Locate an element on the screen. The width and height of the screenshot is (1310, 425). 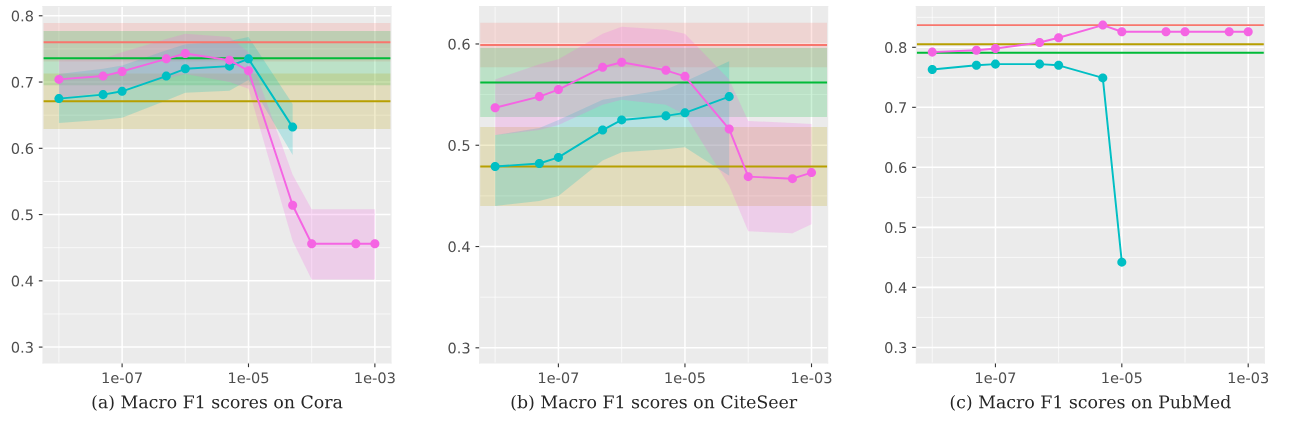
text: (a) Macro F1 scores on Cora is located at coordinates (217, 402).